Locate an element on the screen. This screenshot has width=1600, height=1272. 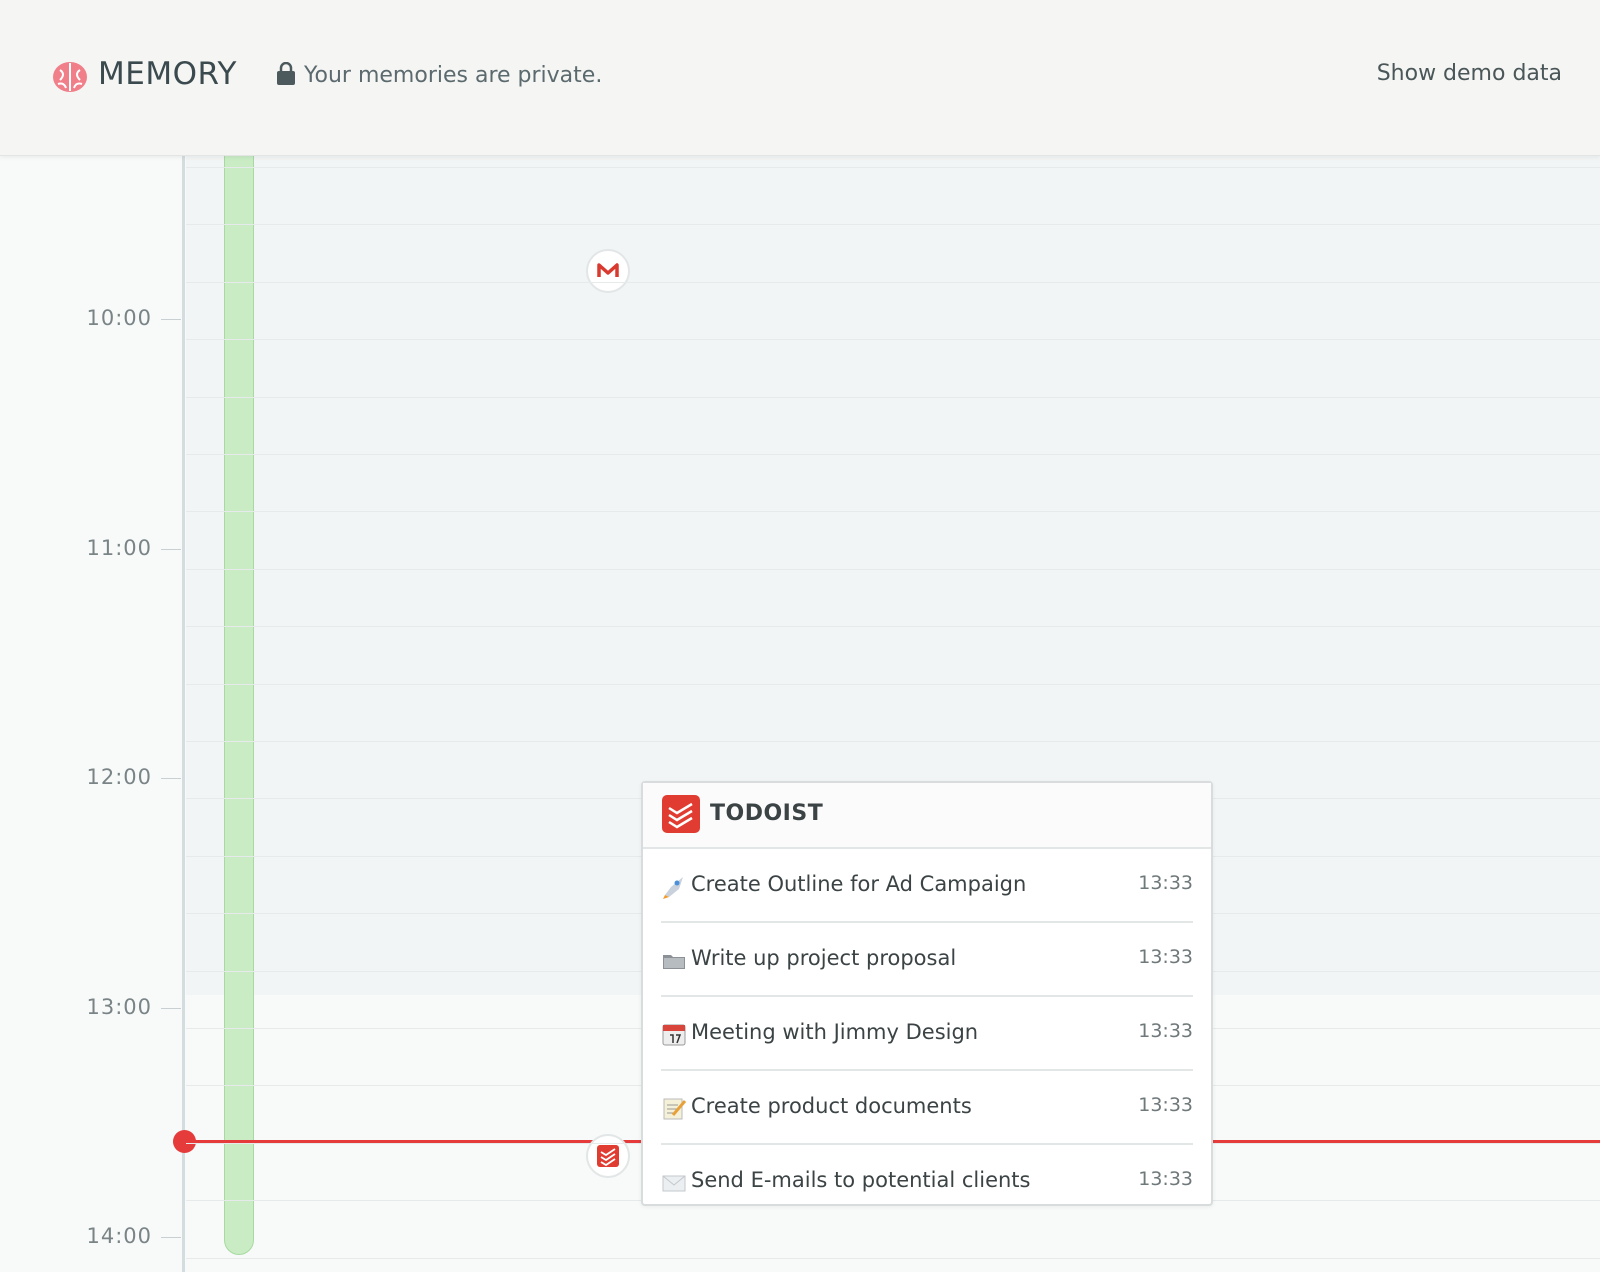
todoist-icon is located at coordinates (608, 1156).